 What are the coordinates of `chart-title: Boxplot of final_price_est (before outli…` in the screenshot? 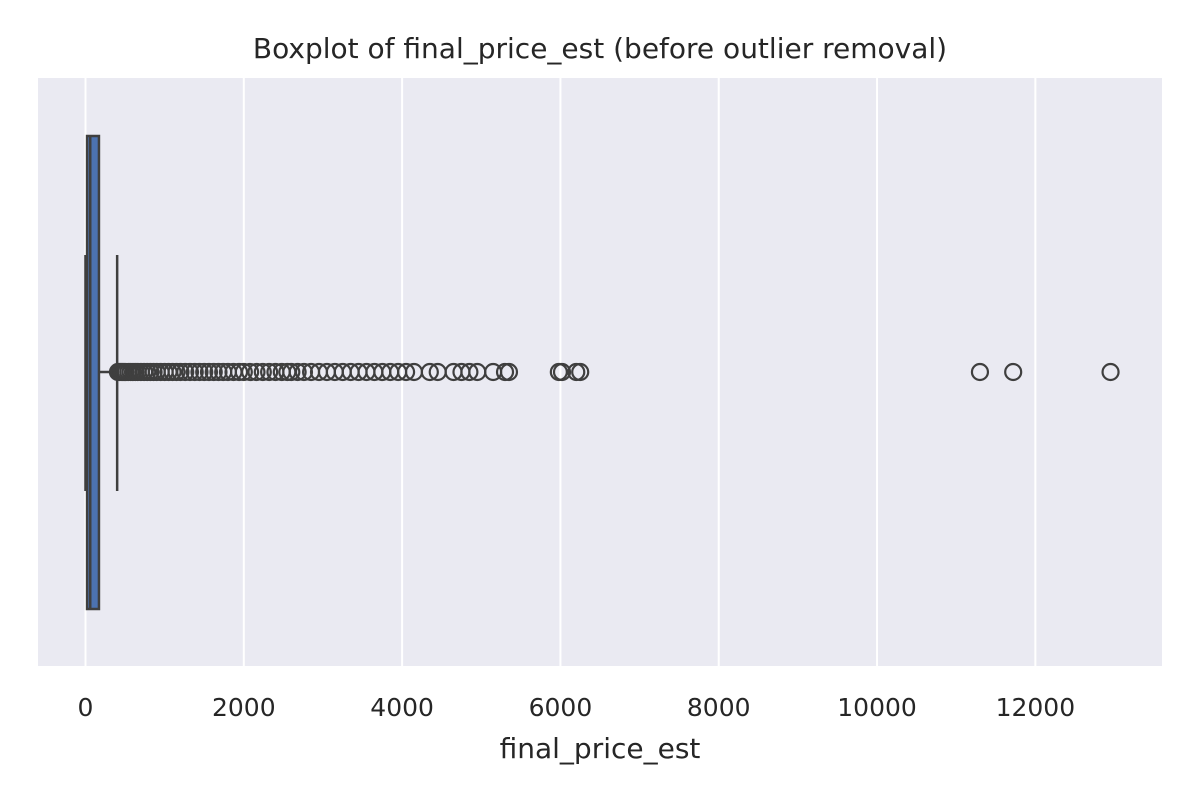 It's located at (600, 48).